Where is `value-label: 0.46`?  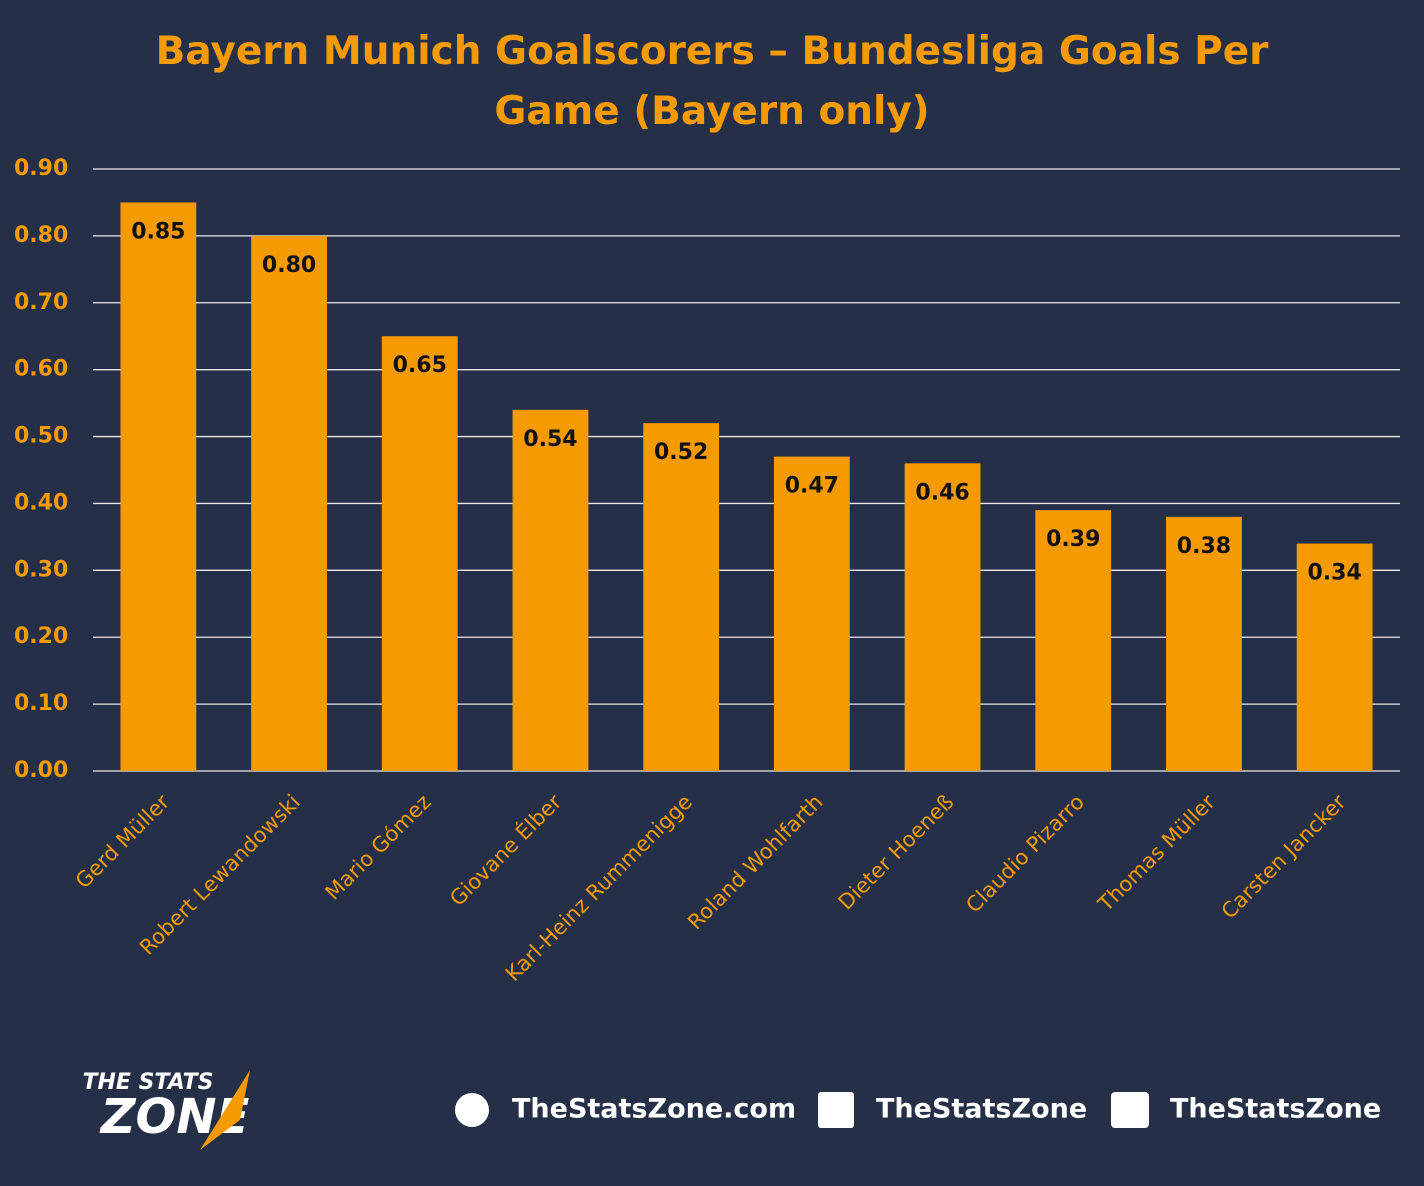
value-label: 0.46 is located at coordinates (942, 492).